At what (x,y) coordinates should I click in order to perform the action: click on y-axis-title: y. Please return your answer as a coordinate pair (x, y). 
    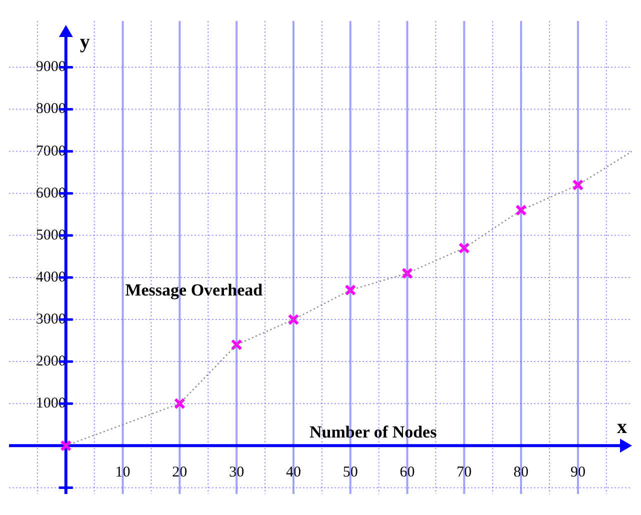
    Looking at the image, I should click on (85, 42).